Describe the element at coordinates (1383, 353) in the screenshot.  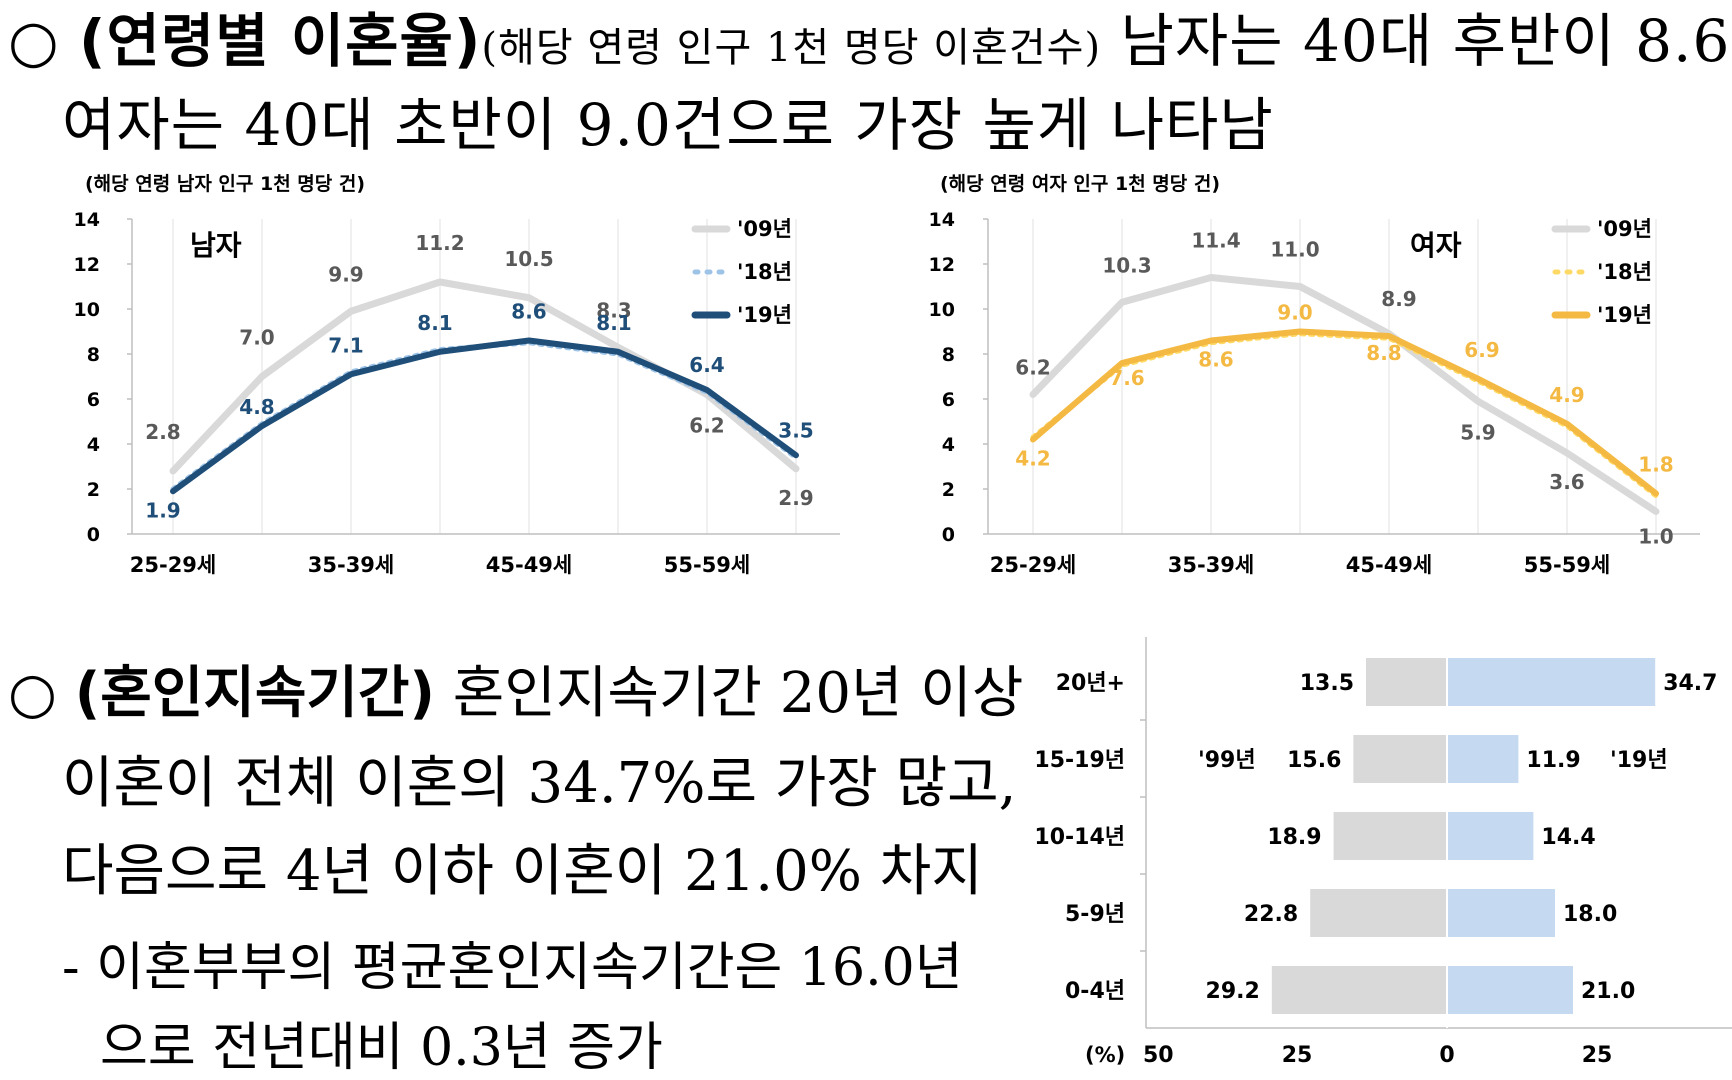
I see `data-label: 8.8` at that location.